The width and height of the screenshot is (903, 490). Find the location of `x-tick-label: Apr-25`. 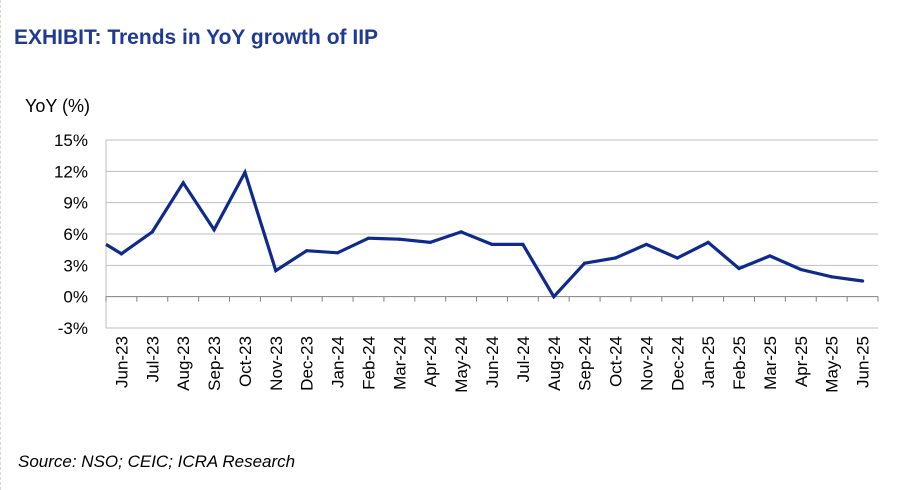

x-tick-label: Apr-25 is located at coordinates (801, 361).